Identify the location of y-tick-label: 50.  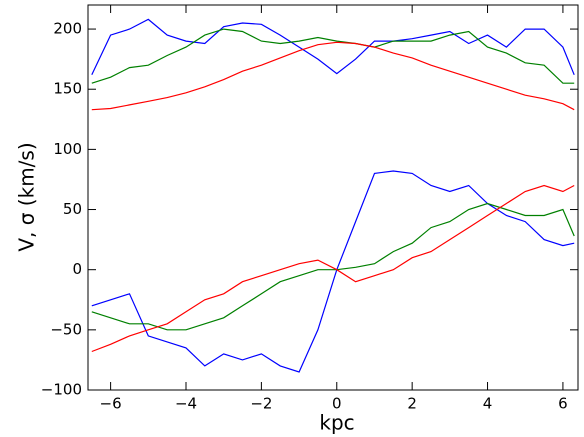
(72, 209).